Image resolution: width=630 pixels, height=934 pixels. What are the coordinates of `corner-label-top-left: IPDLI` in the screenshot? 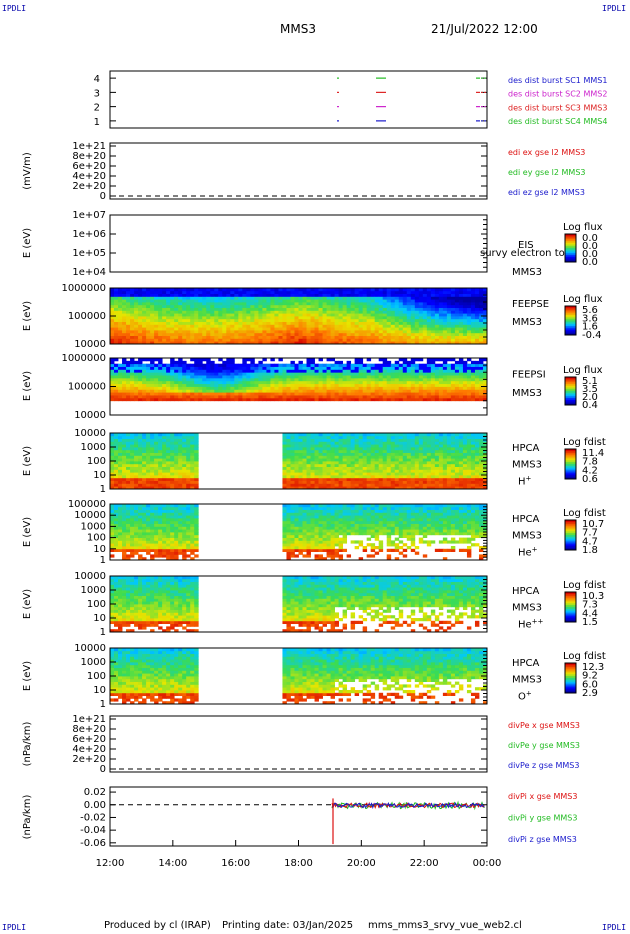 It's located at (14, 8).